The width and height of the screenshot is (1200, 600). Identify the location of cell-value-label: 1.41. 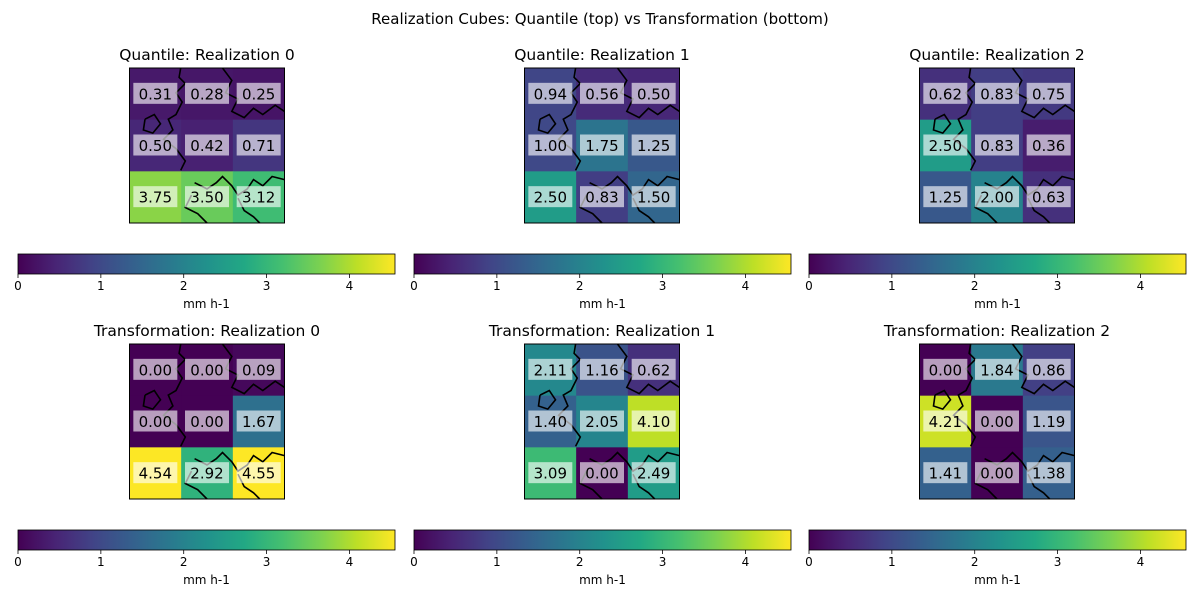
(945, 474).